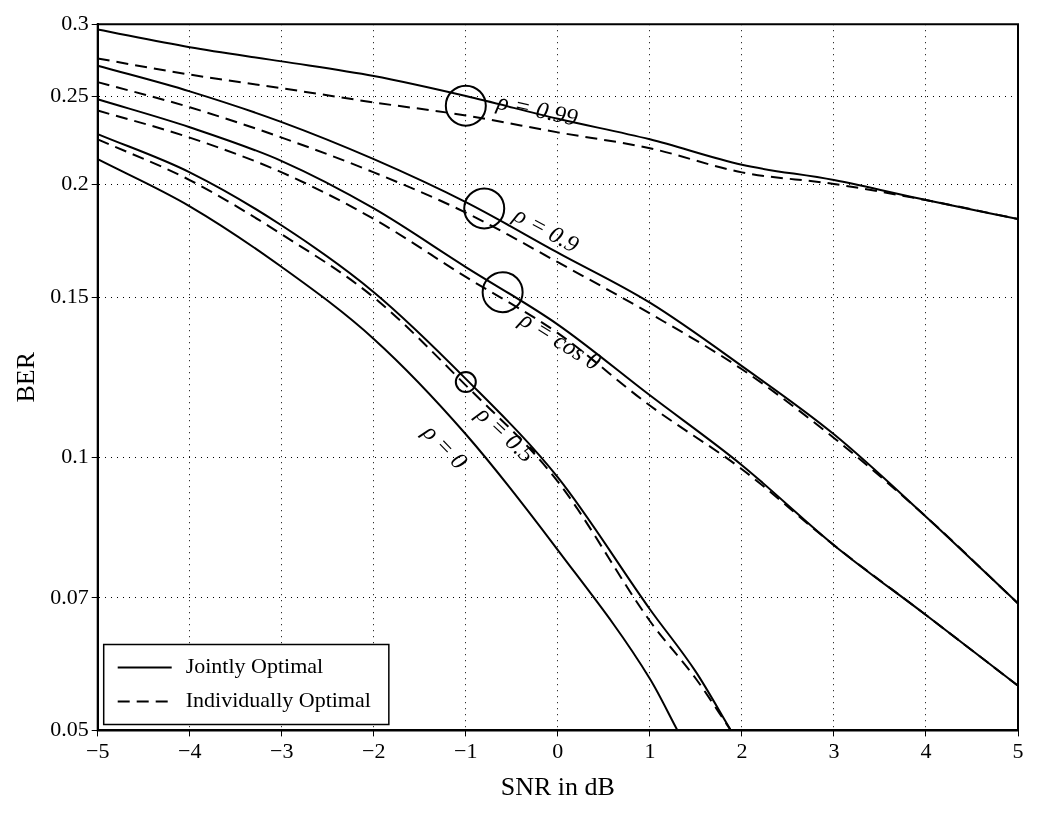 This screenshot has width=1050, height=819. I want to click on y-tick-label: 0.2, so click(75, 182).